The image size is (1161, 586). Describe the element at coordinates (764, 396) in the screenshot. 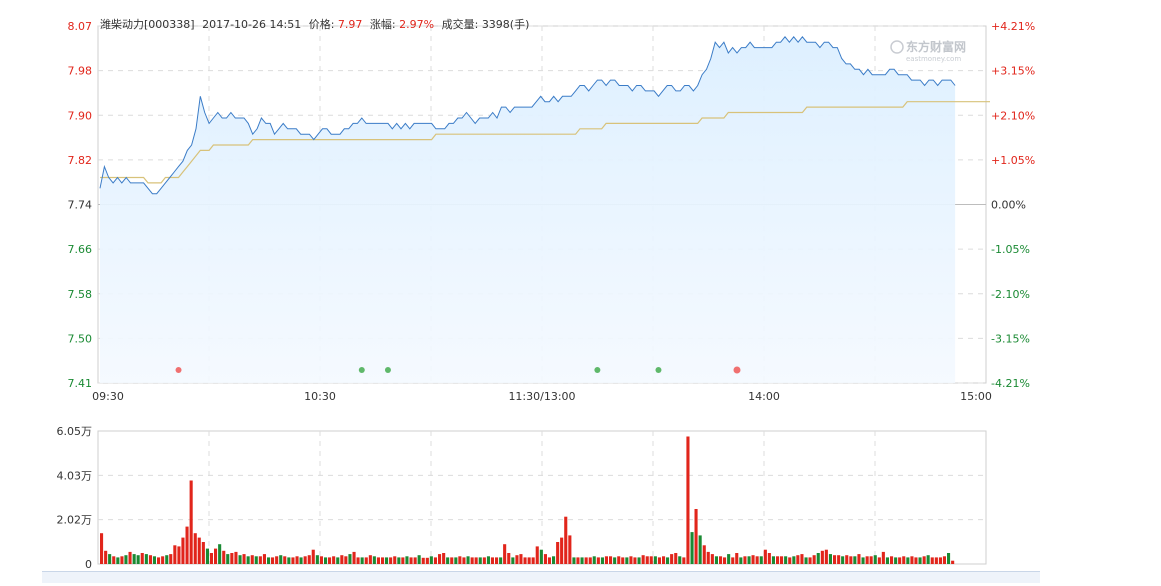

I see `time-tick-label: 14:00` at that location.